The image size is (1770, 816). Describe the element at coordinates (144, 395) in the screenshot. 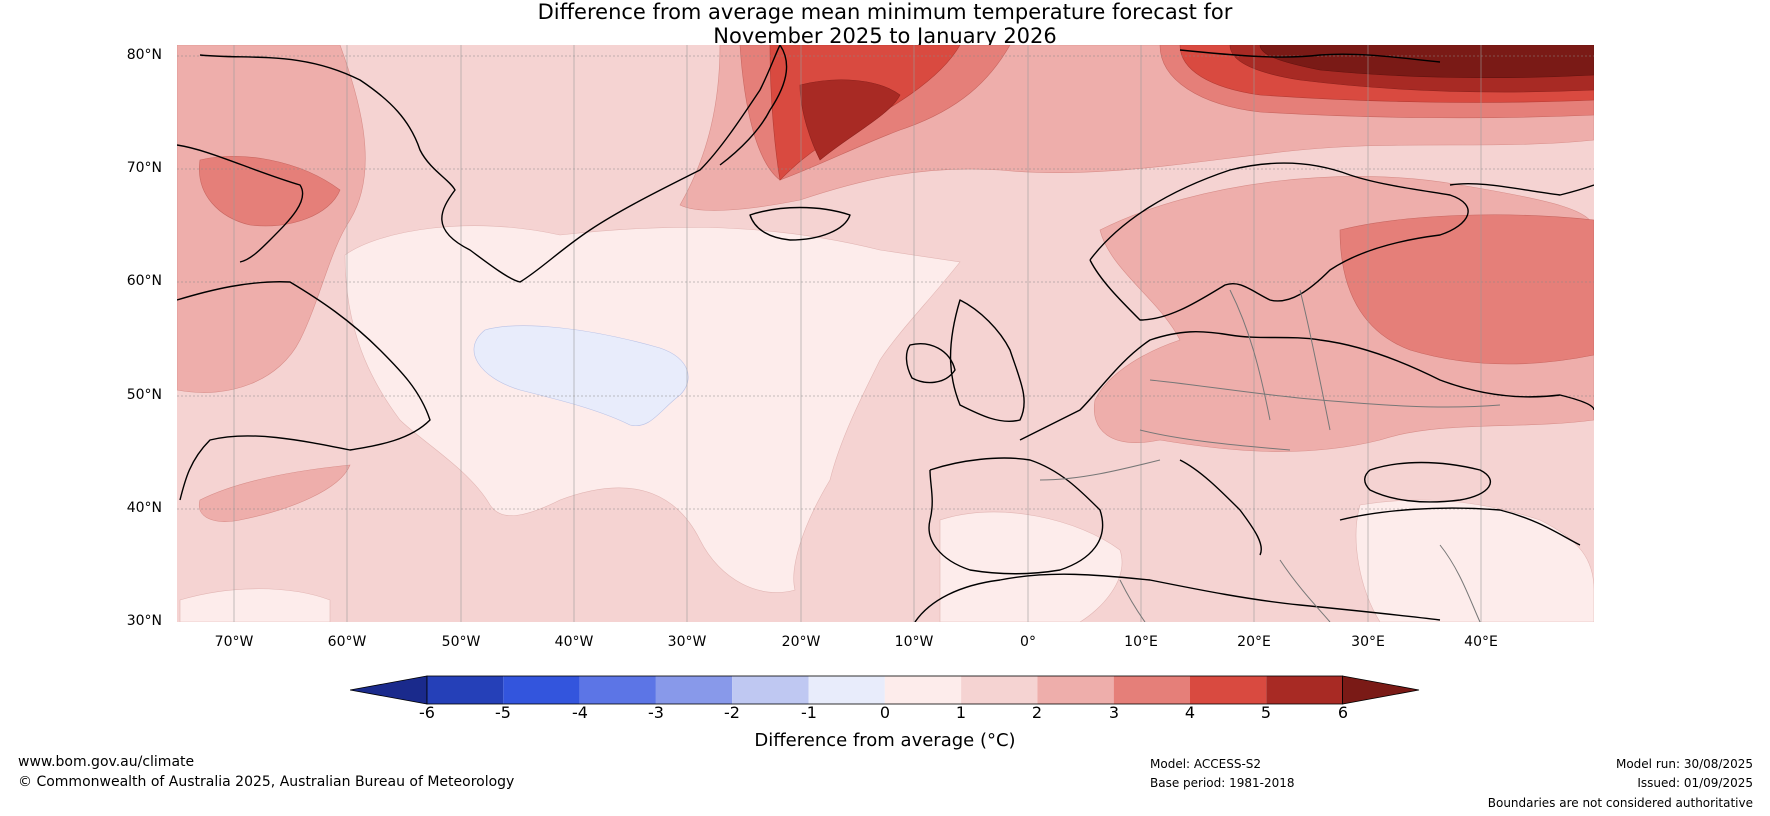

I see `lat-label-50n: 50°N` at that location.